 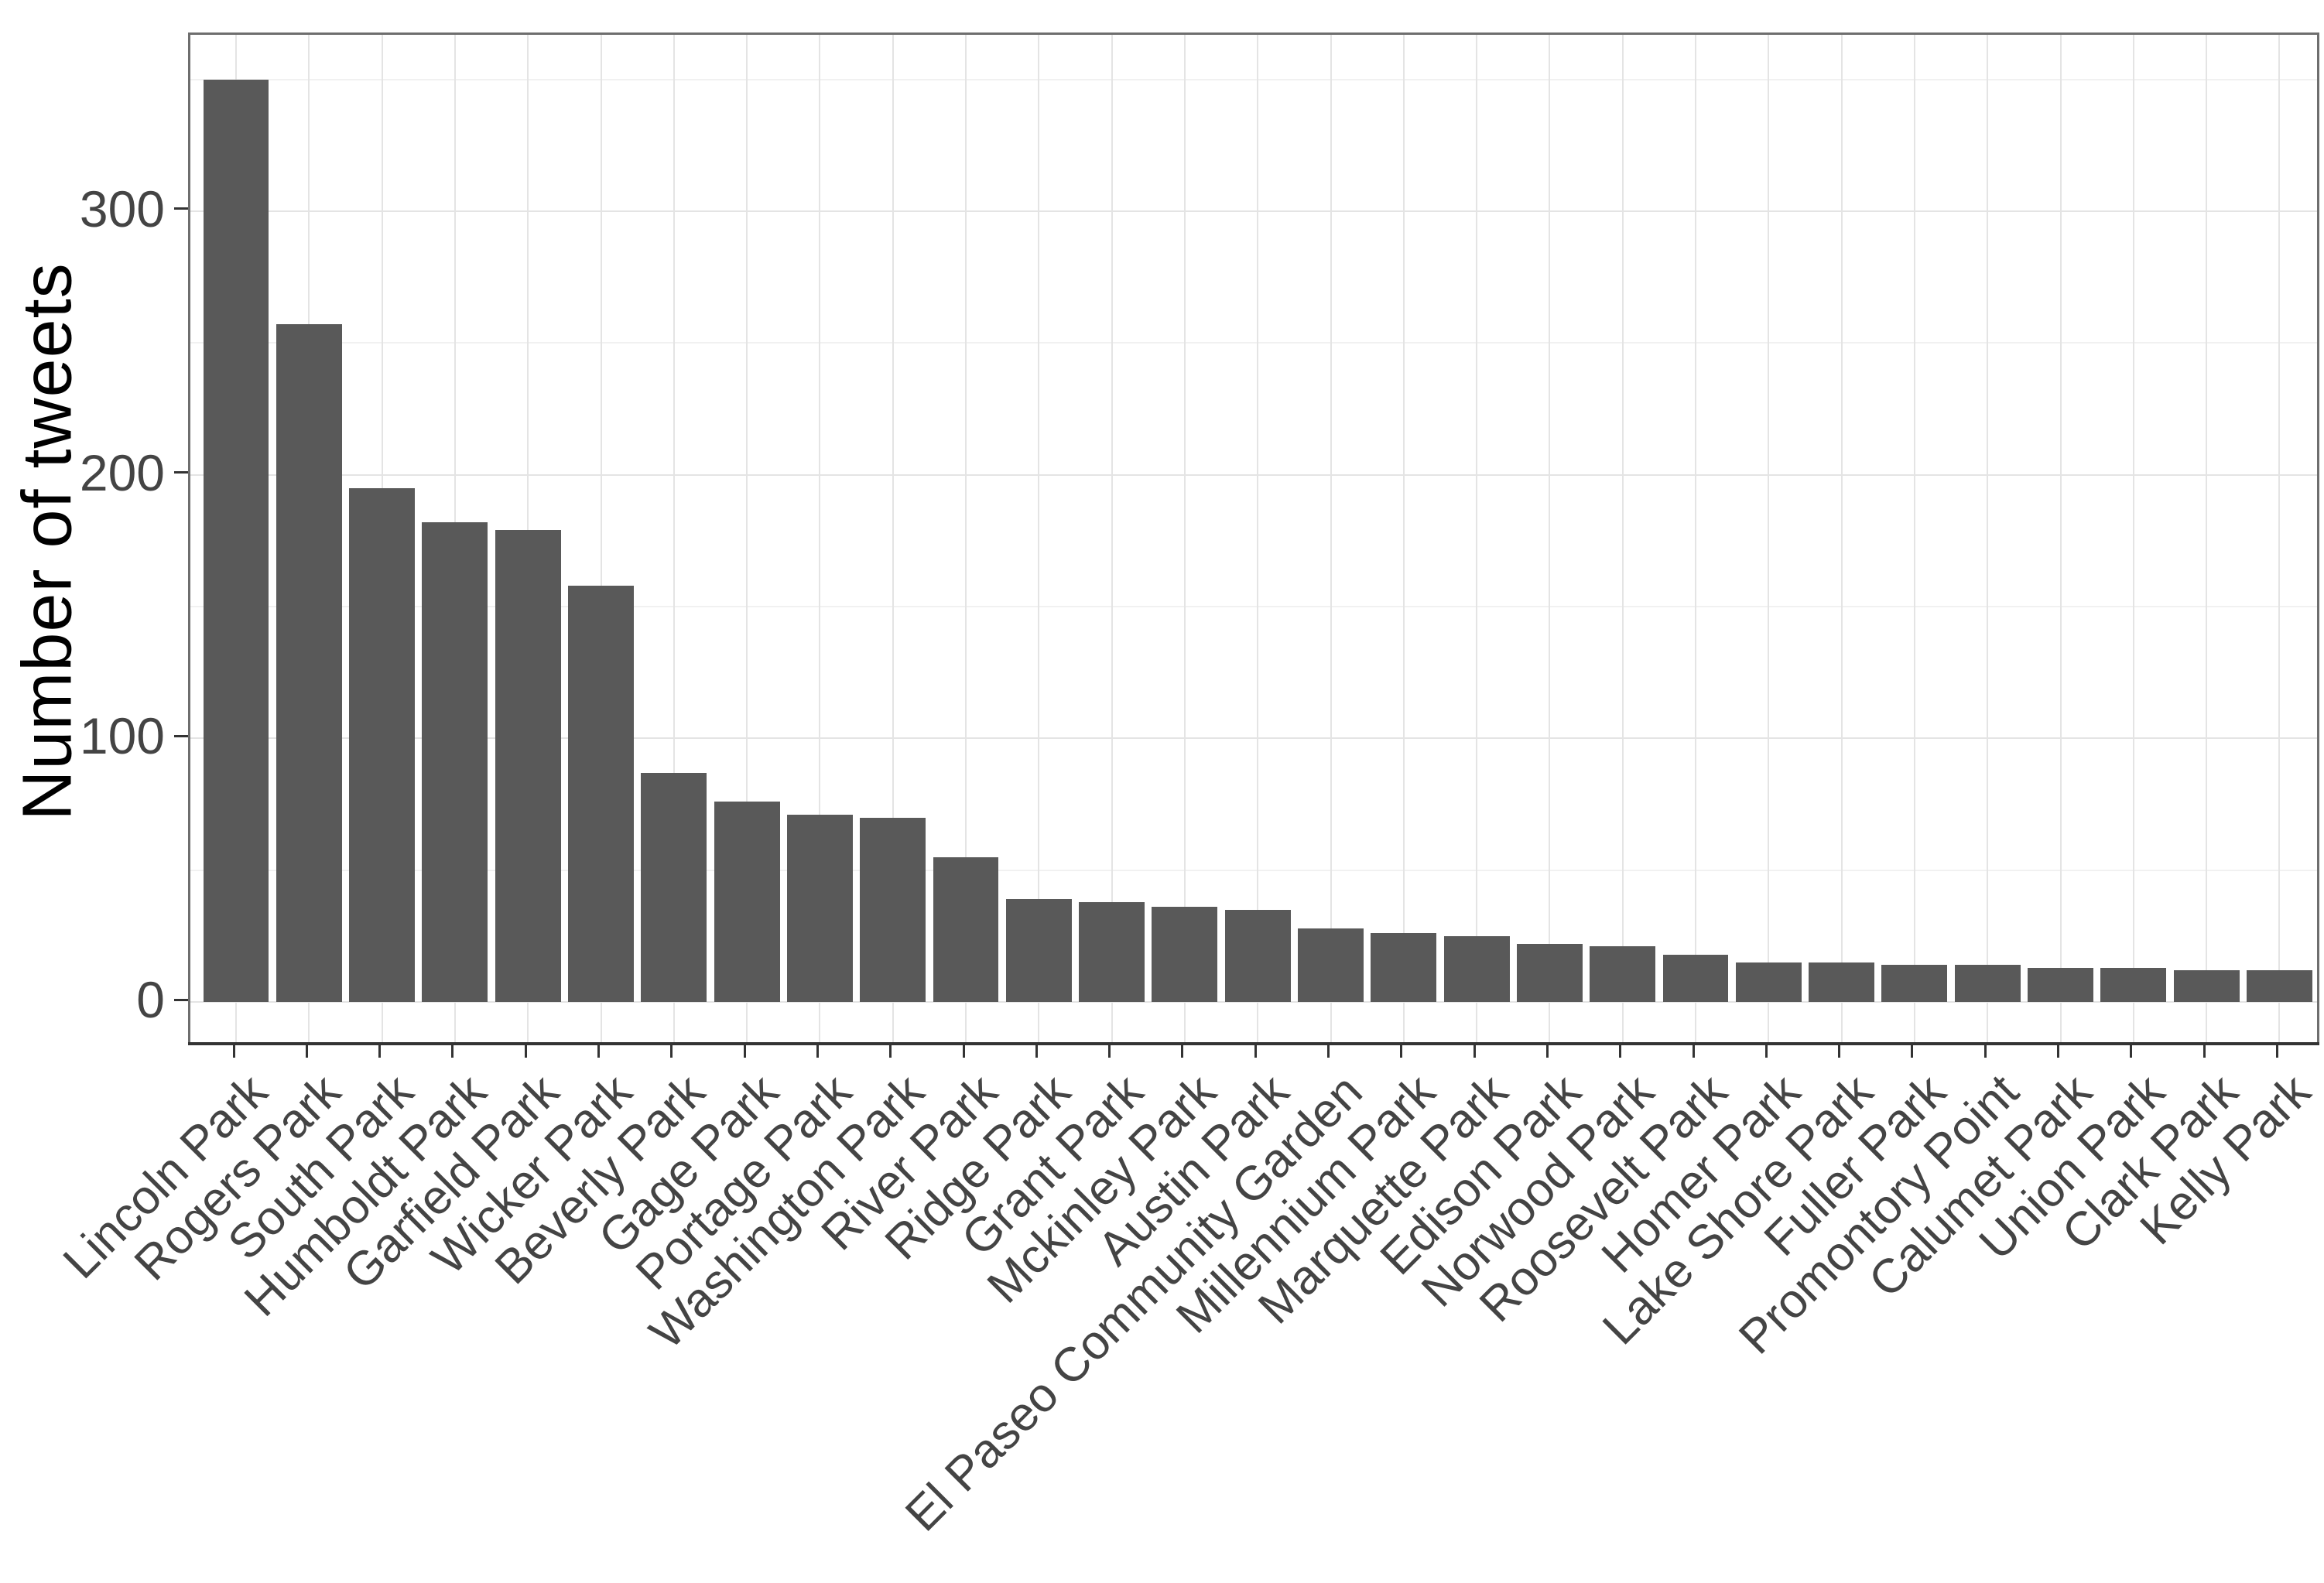 What do you see at coordinates (150, 999) in the screenshot?
I see `y-tick-label: 0` at bounding box center [150, 999].